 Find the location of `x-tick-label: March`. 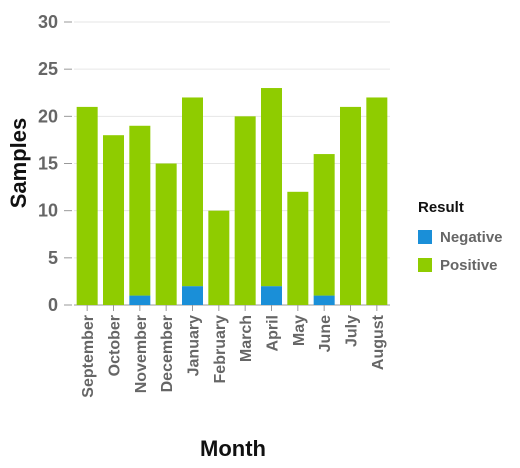

x-tick-label: March is located at coordinates (246, 338).